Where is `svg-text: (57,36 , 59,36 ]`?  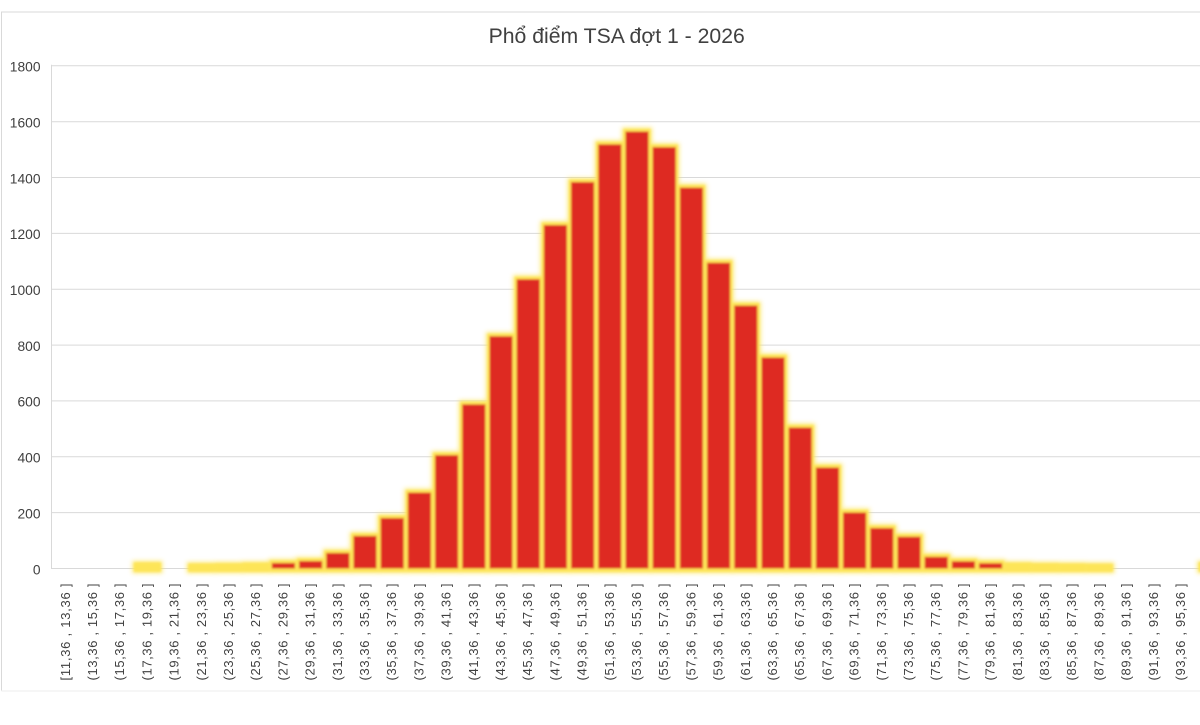
svg-text: (57,36 , 59,36 ] is located at coordinates (690, 632).